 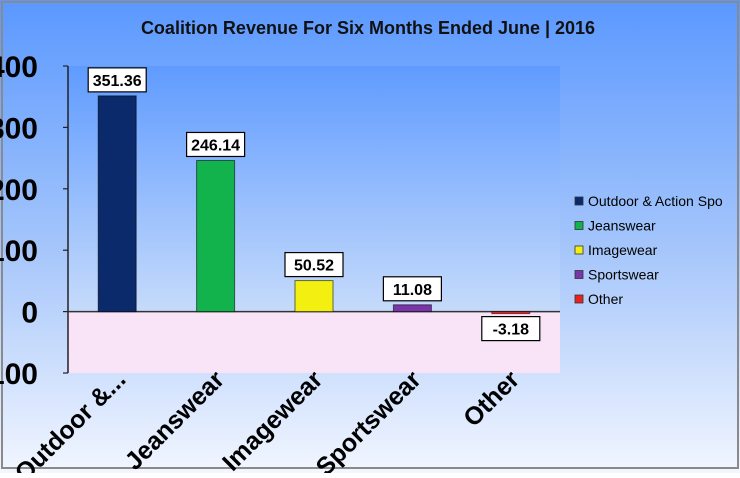 I want to click on data-label: 351.36, so click(x=117, y=81).